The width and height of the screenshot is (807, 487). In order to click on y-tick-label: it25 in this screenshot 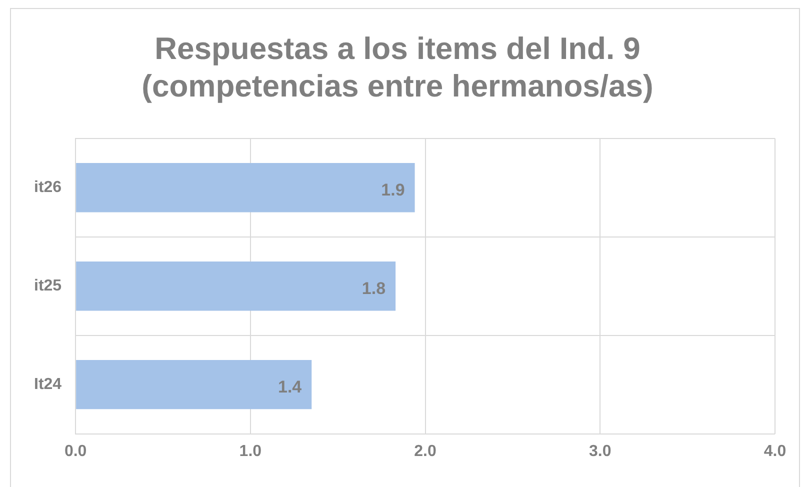, I will do `click(48, 286)`.